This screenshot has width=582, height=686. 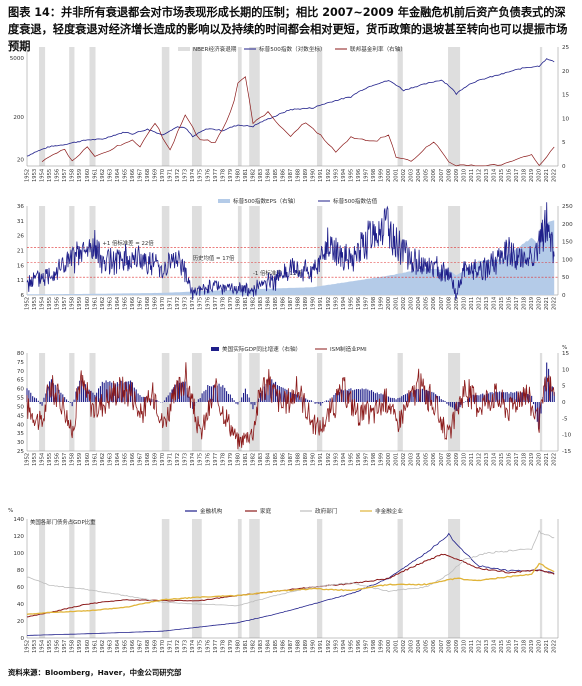 I want to click on y-tick-label: 75, so click(x=21, y=363).